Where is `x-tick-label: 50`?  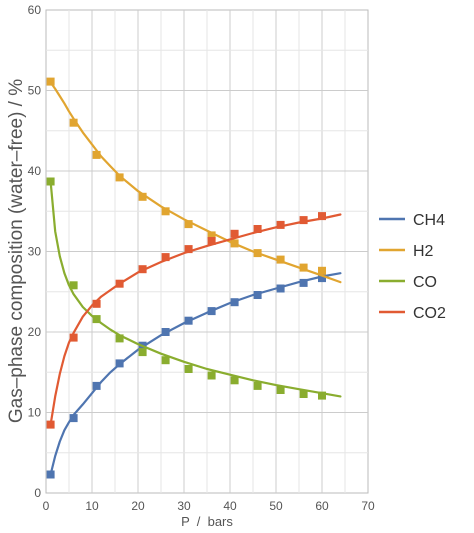
x-tick-label: 50 is located at coordinates (276, 506).